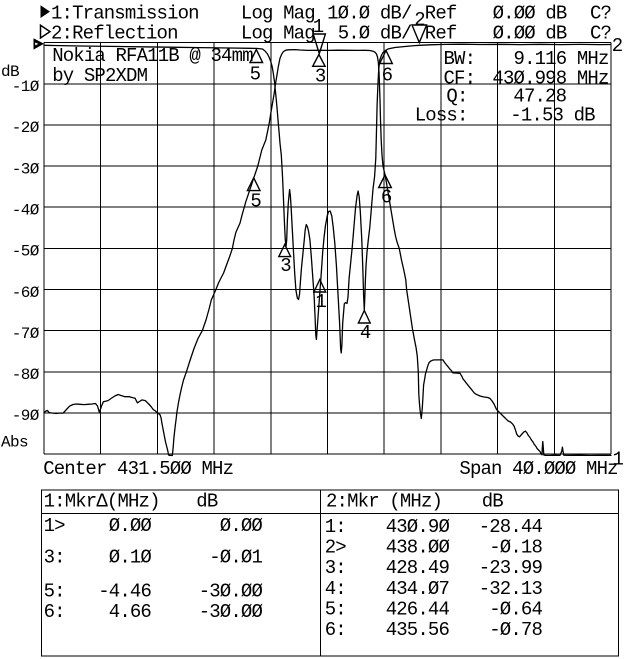 This screenshot has width=640, height=659. Describe the element at coordinates (14, 442) in the screenshot. I see `svg-text: Abs` at that location.